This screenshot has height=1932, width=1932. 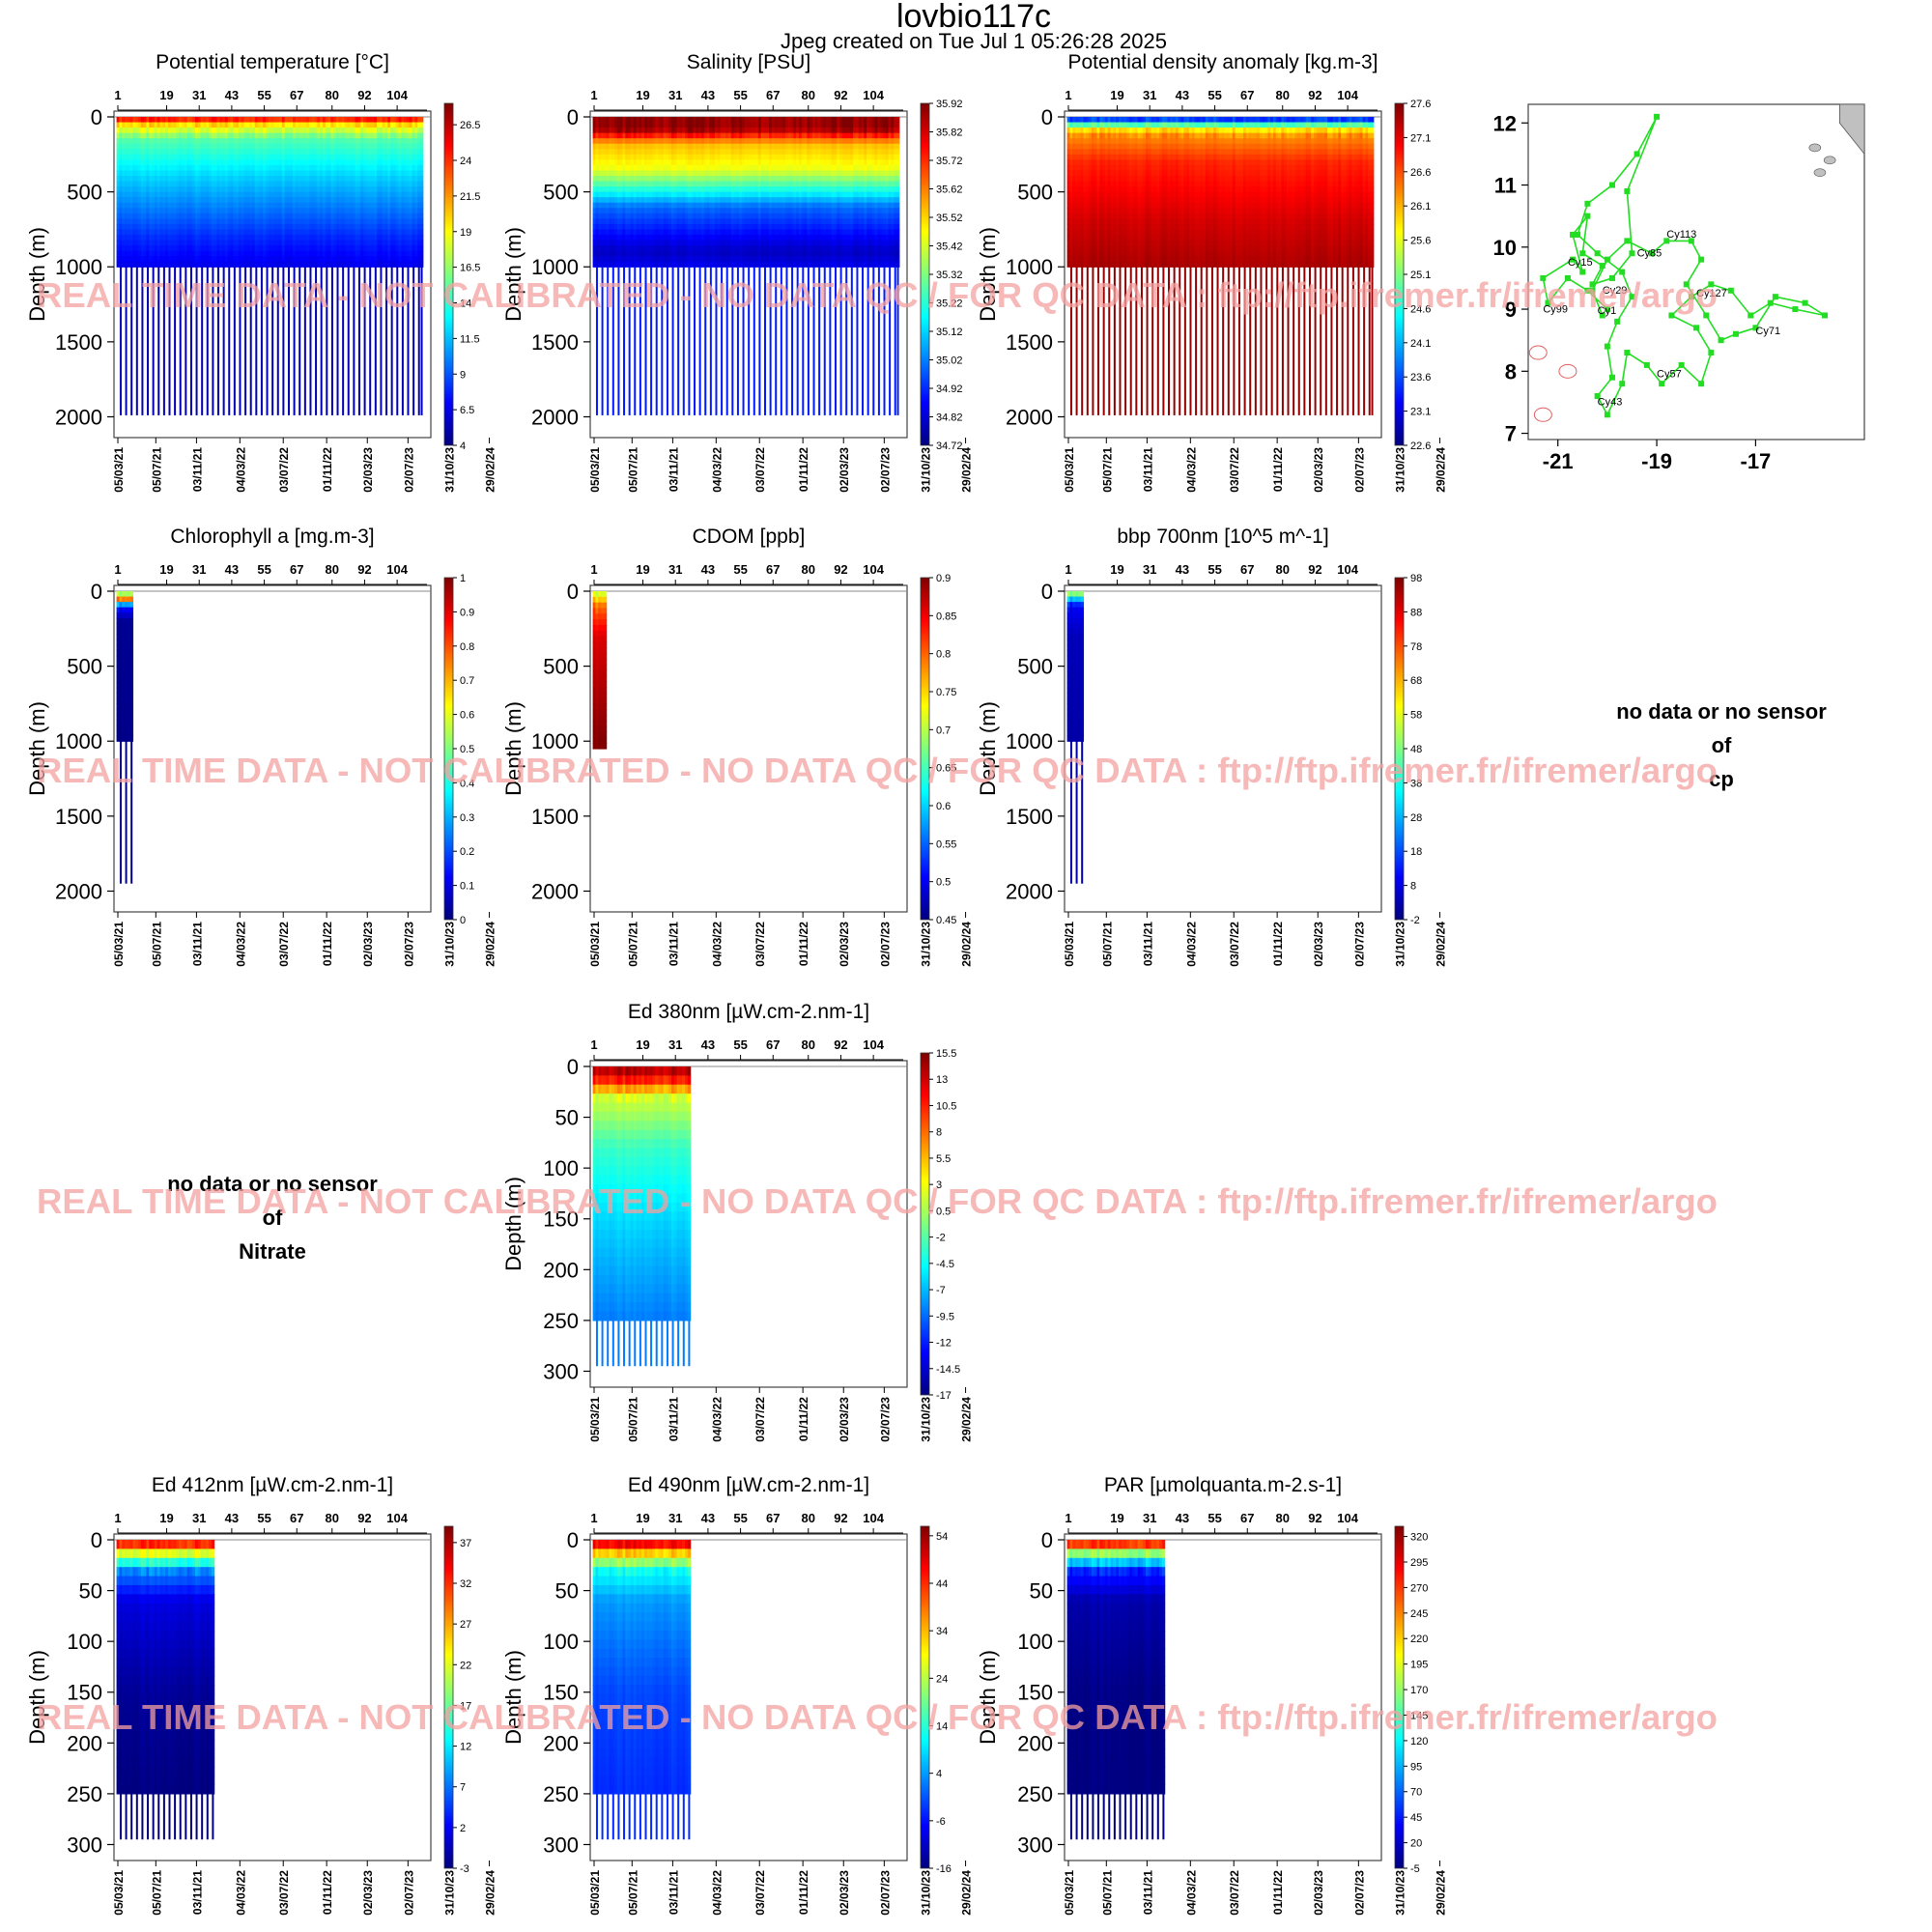 I want to click on temperature-cycle-tick-label: 43, so click(x=232, y=95).